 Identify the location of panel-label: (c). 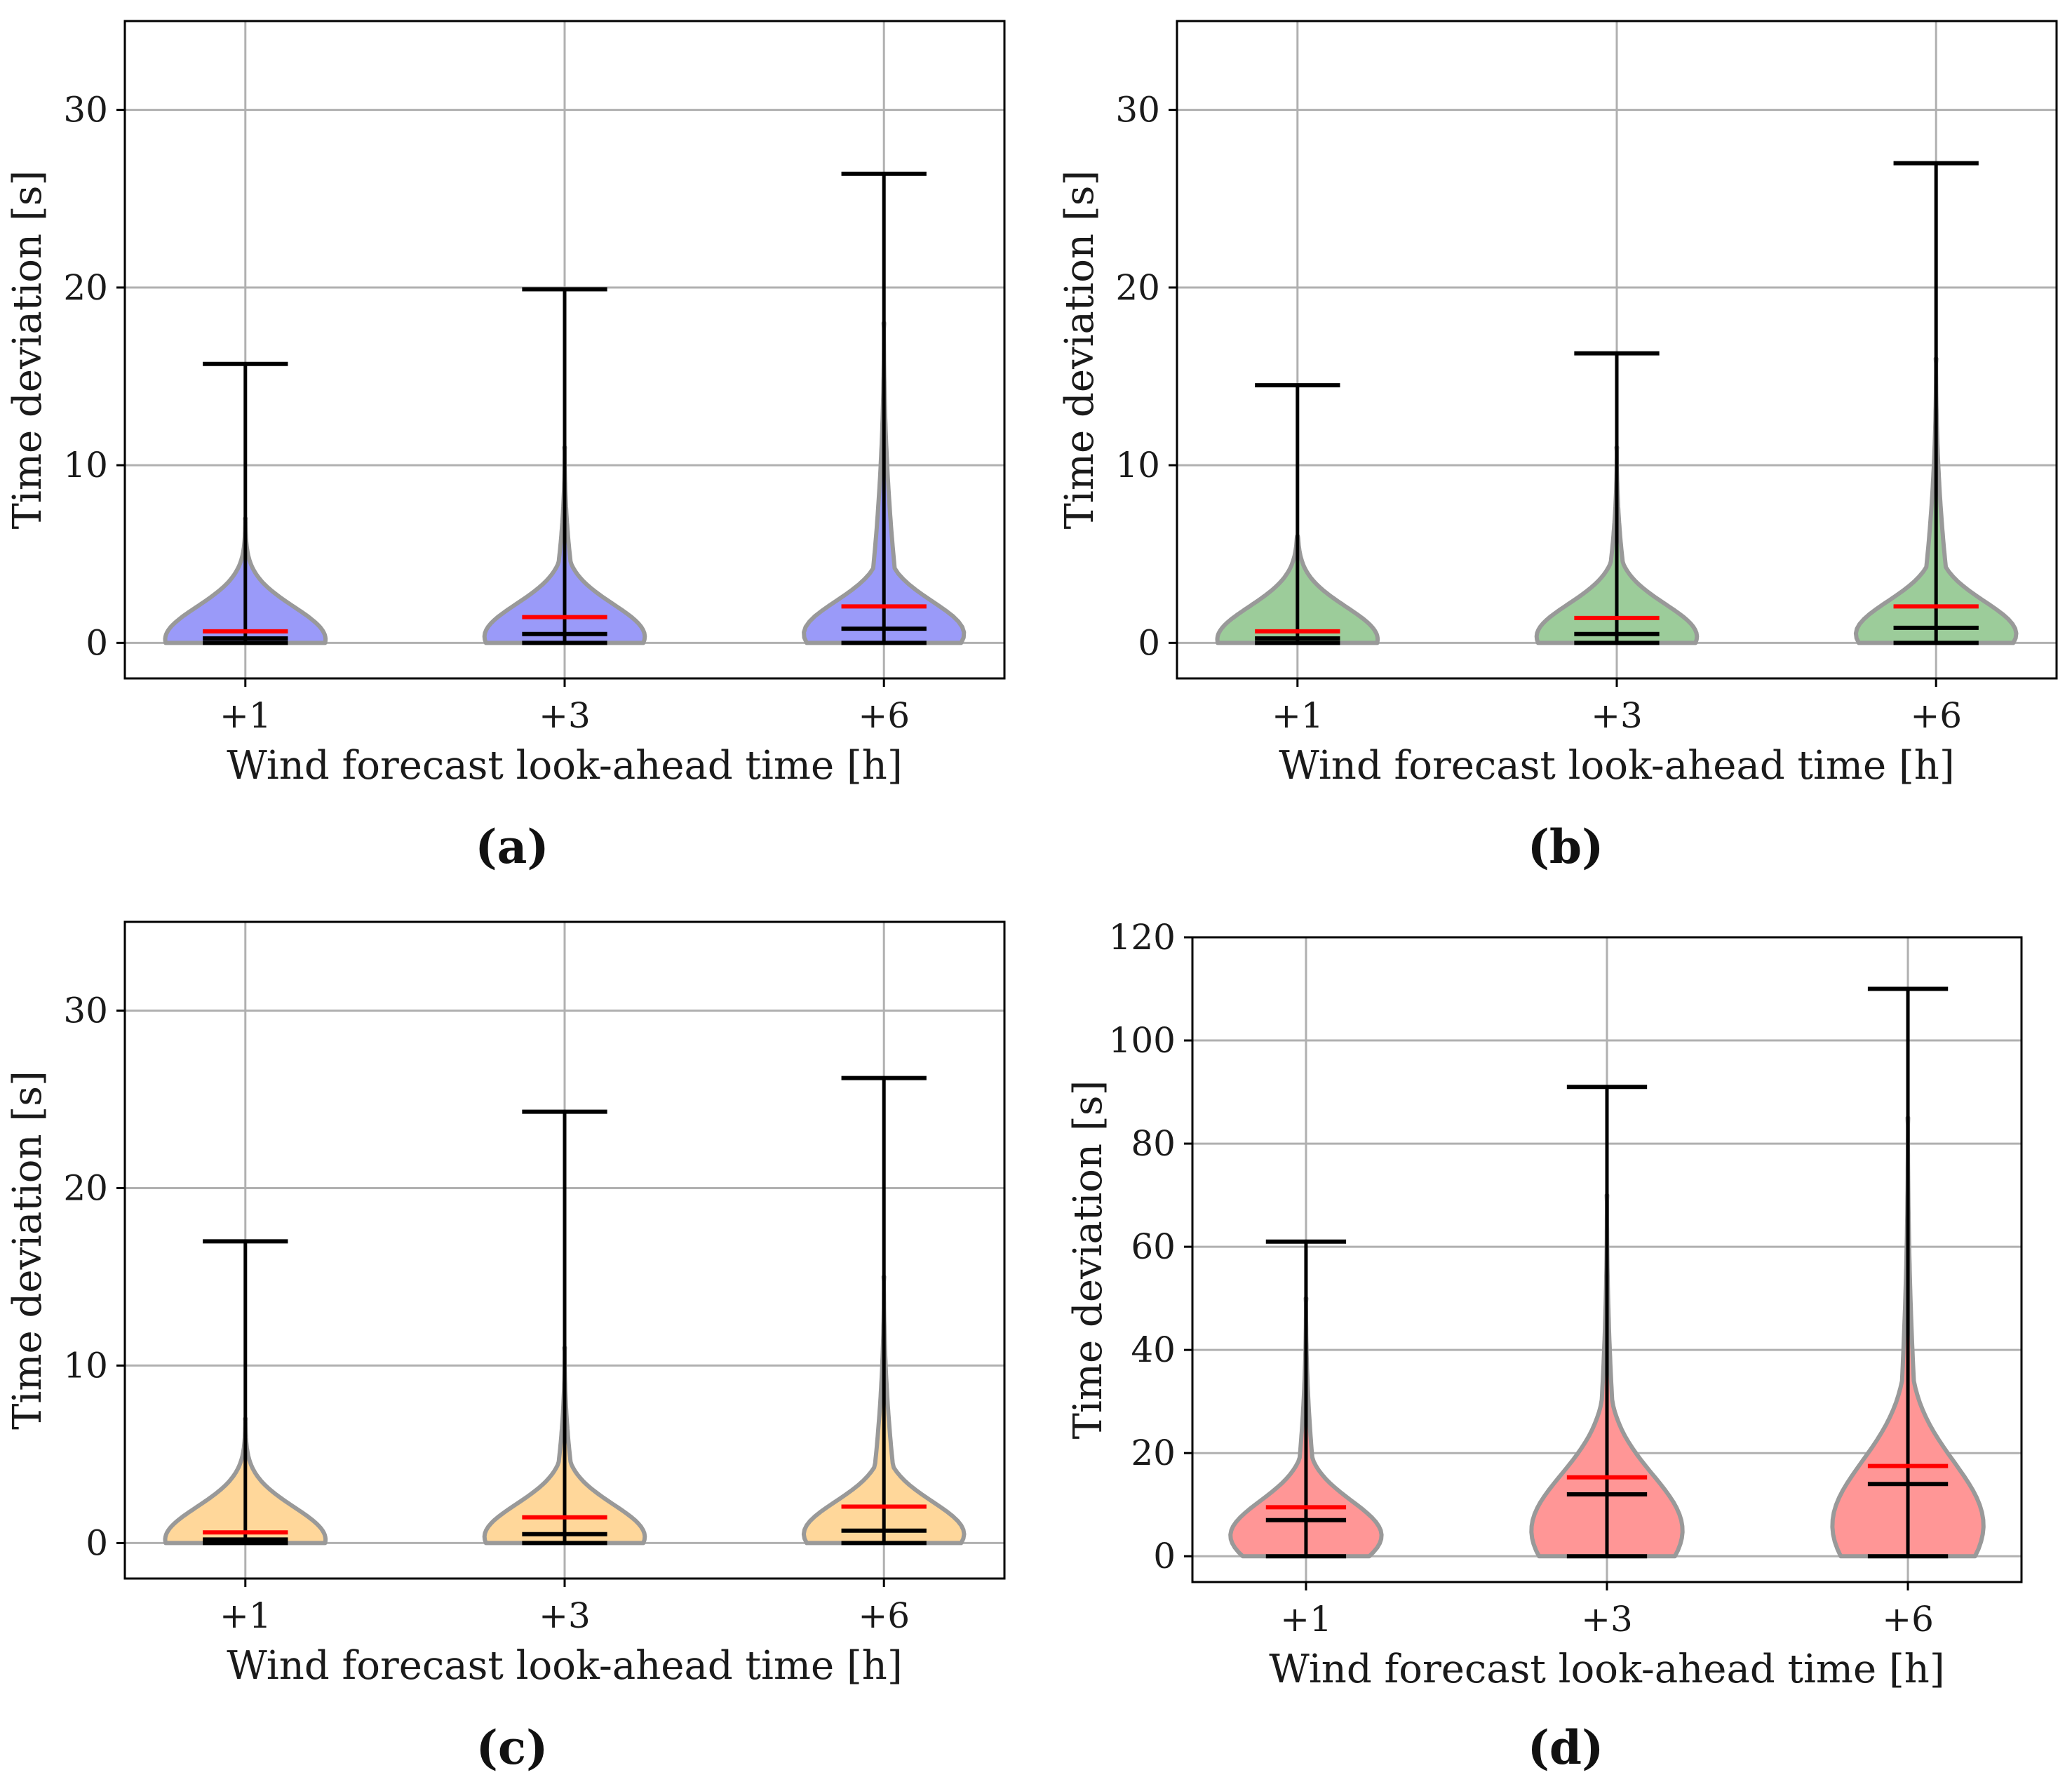
(512, 1747).